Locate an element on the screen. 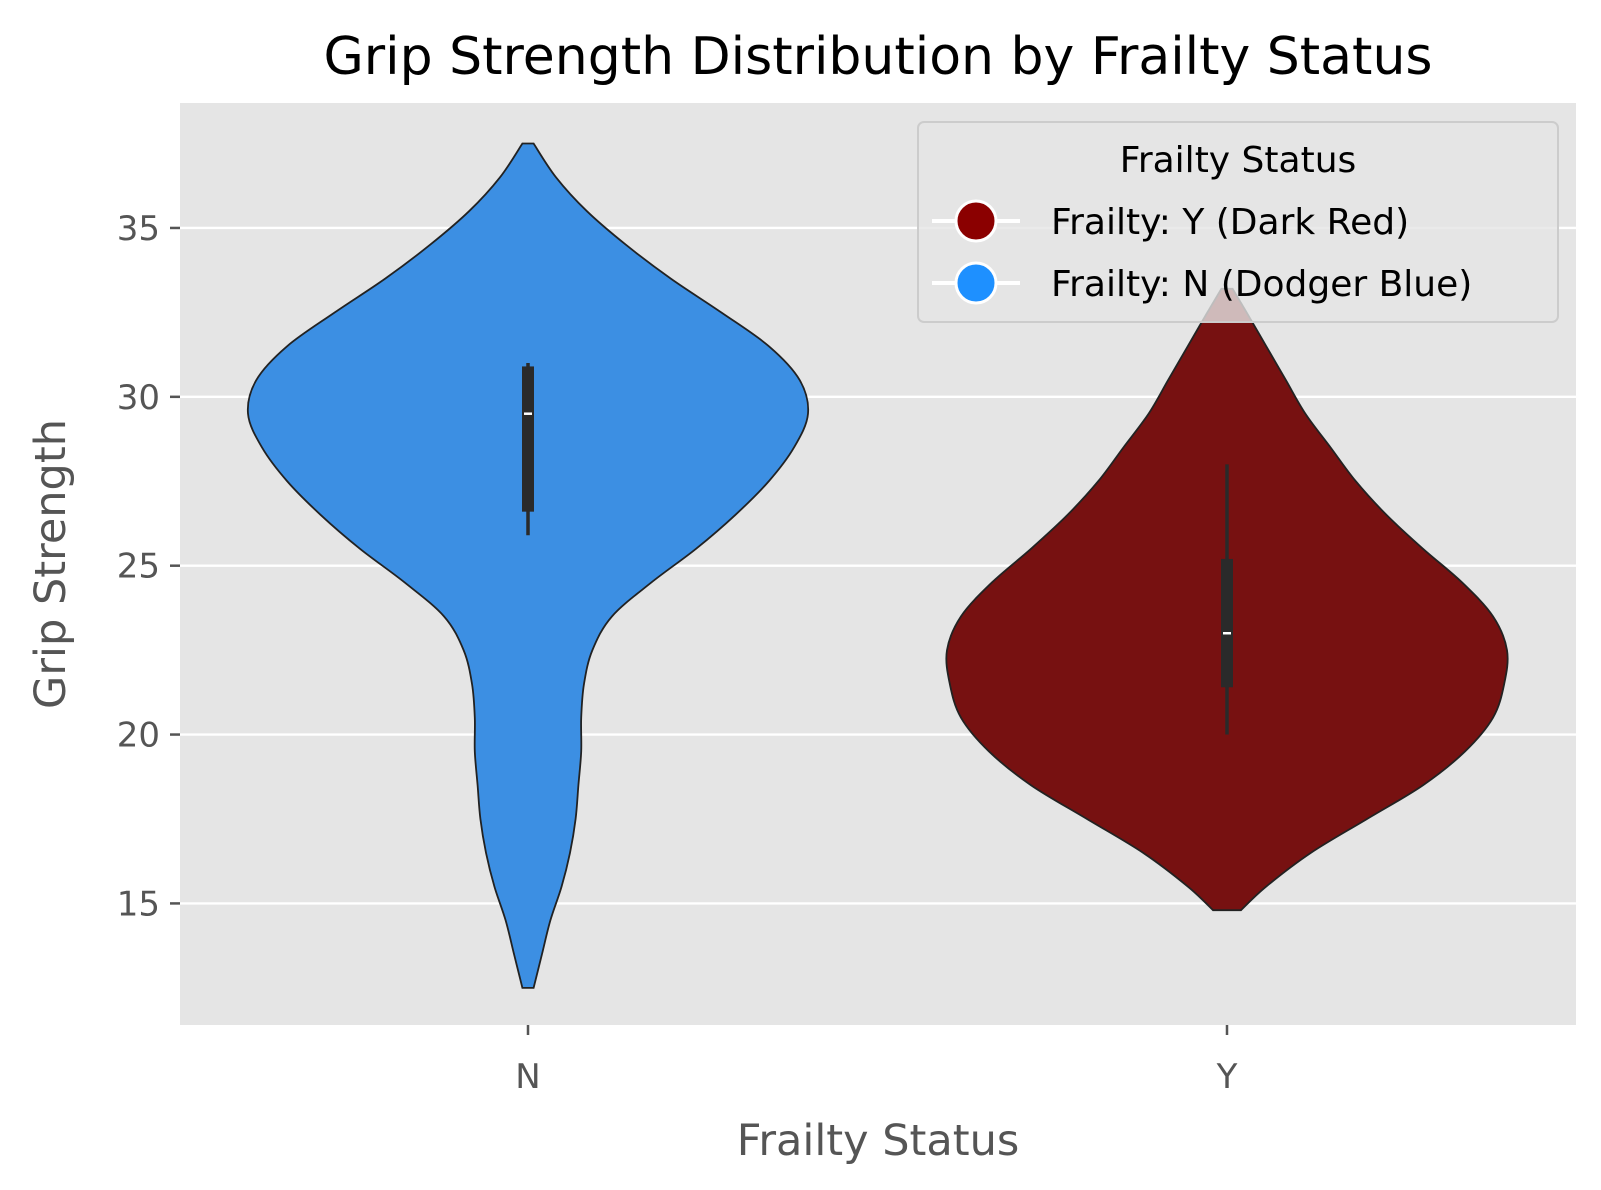 The width and height of the screenshot is (1601, 1190). y-tick-label: 25 is located at coordinates (138, 567).